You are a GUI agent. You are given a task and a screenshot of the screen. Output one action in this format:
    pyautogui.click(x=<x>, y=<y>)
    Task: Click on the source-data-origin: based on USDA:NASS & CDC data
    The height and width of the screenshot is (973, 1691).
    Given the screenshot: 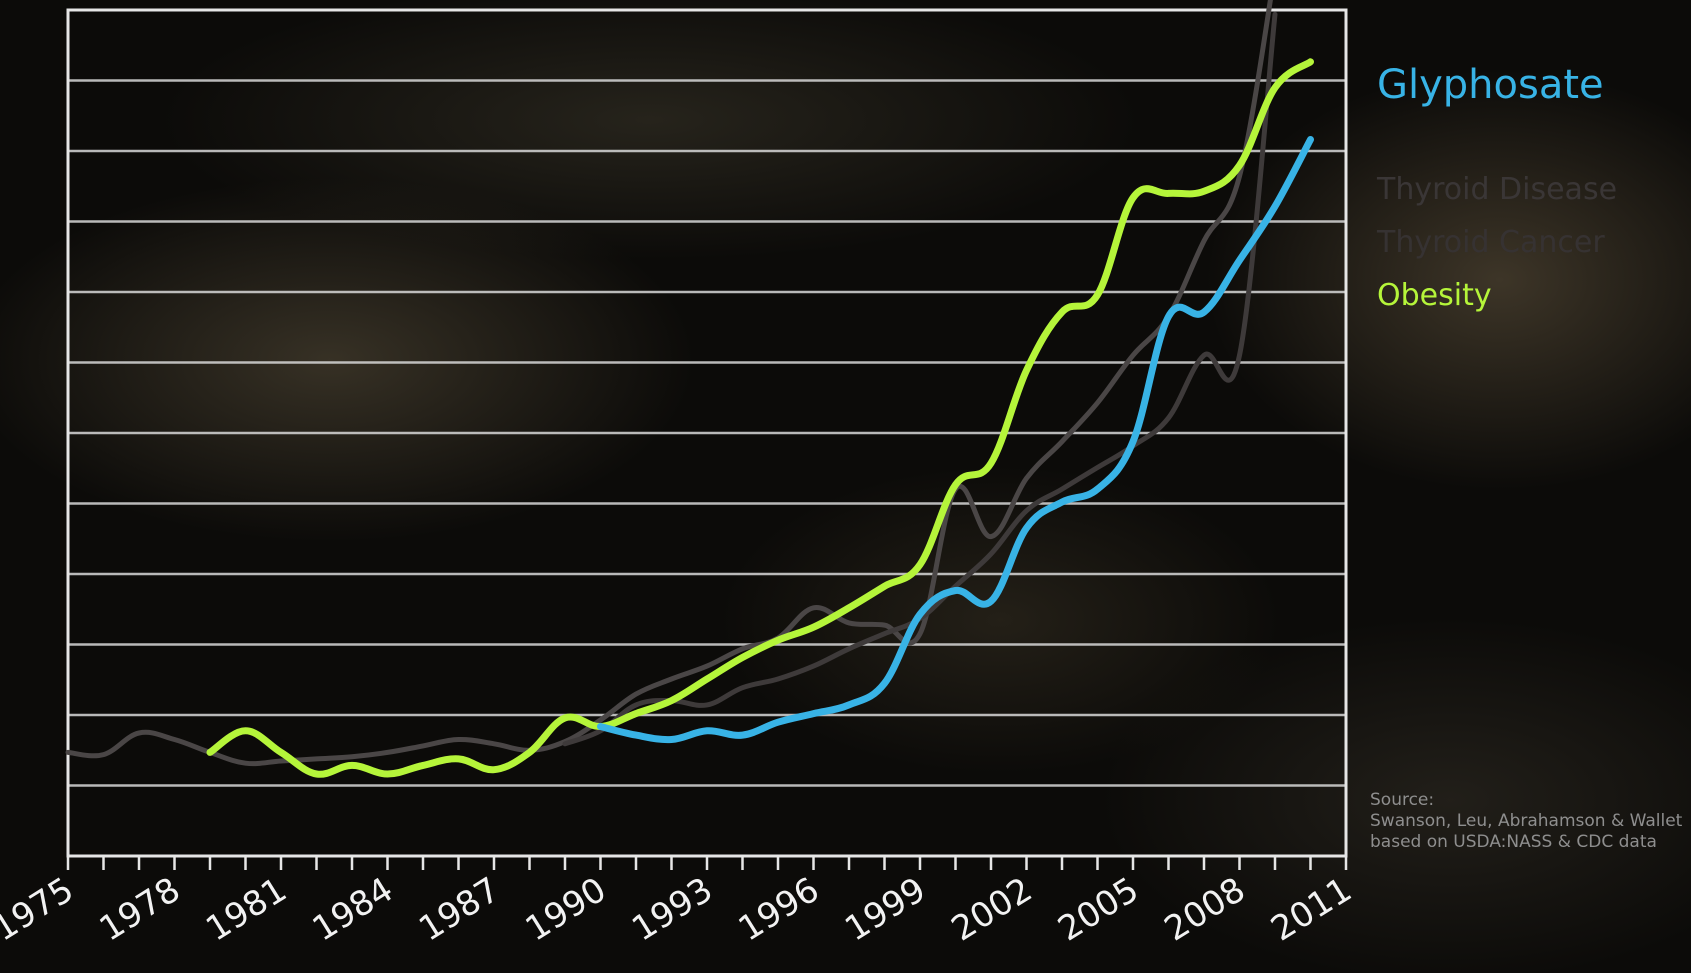 What is the action you would take?
    pyautogui.click(x=1513, y=842)
    